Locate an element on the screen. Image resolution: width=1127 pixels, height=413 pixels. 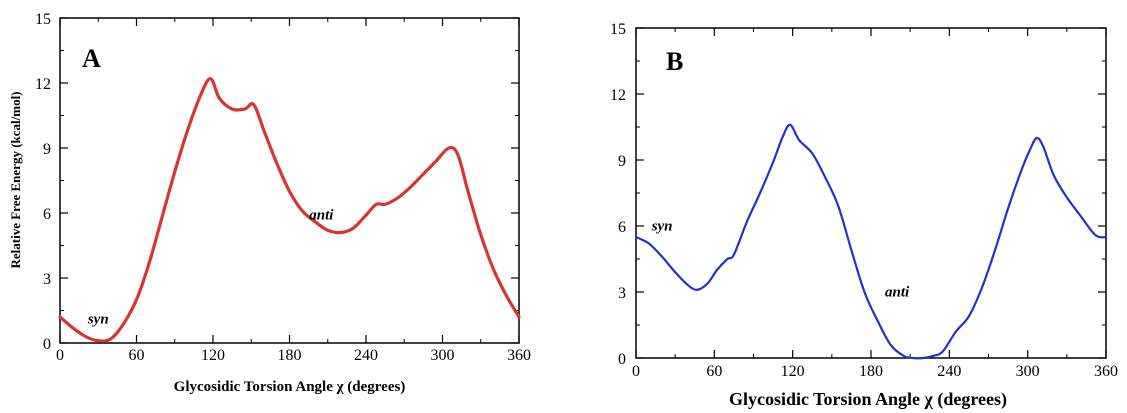
y-axis-title: Relative Free Energy (kcal/mol) is located at coordinates (15, 179).